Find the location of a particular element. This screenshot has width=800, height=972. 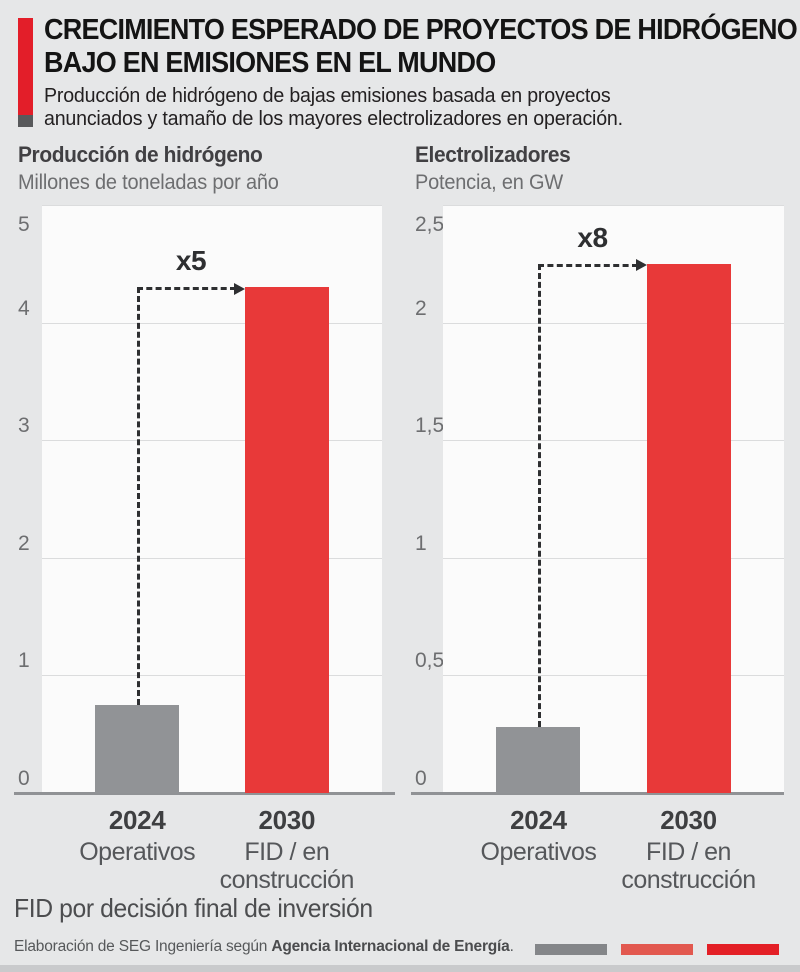

accent-gray-segment is located at coordinates (25, 121).